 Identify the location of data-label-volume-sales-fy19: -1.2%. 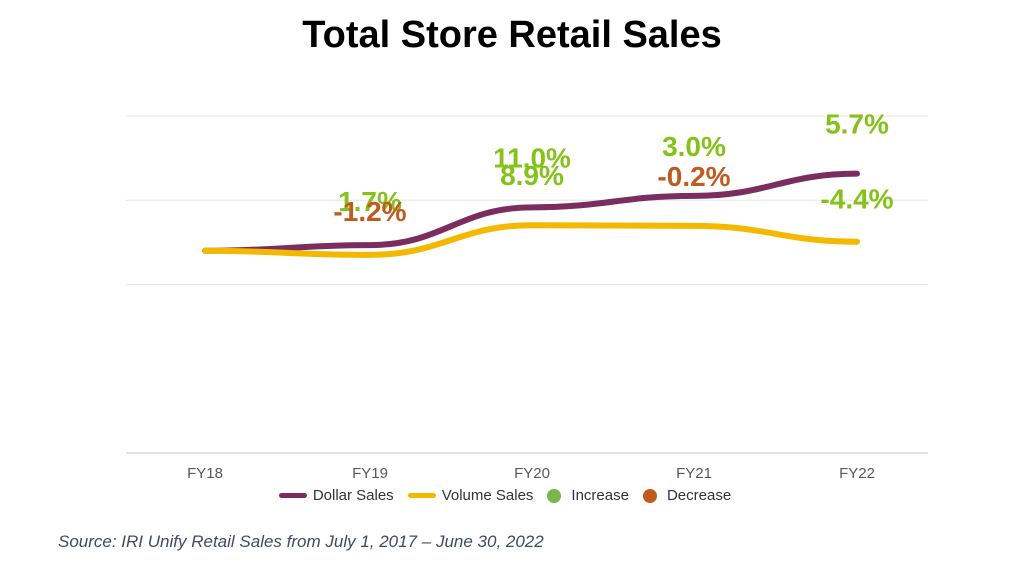
(369, 211).